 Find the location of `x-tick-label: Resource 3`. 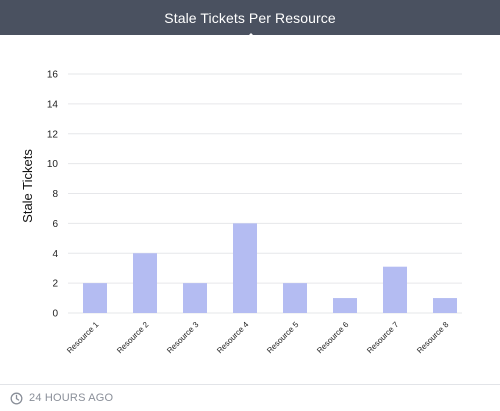

x-tick-label: Resource 3 is located at coordinates (183, 338).